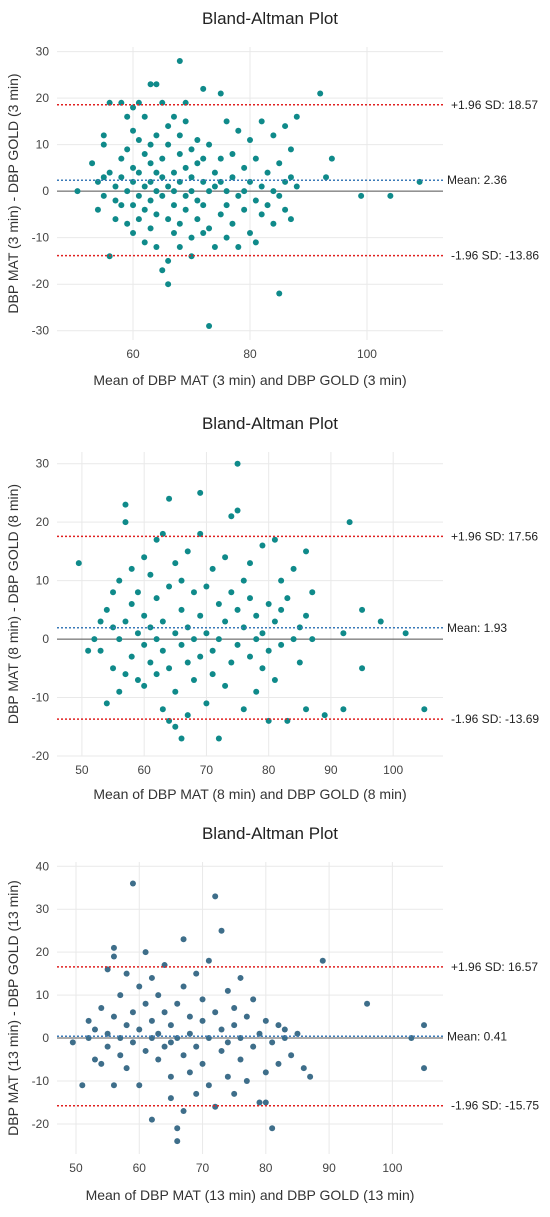  I want to click on y-tick-label: -20, so click(41, 756).